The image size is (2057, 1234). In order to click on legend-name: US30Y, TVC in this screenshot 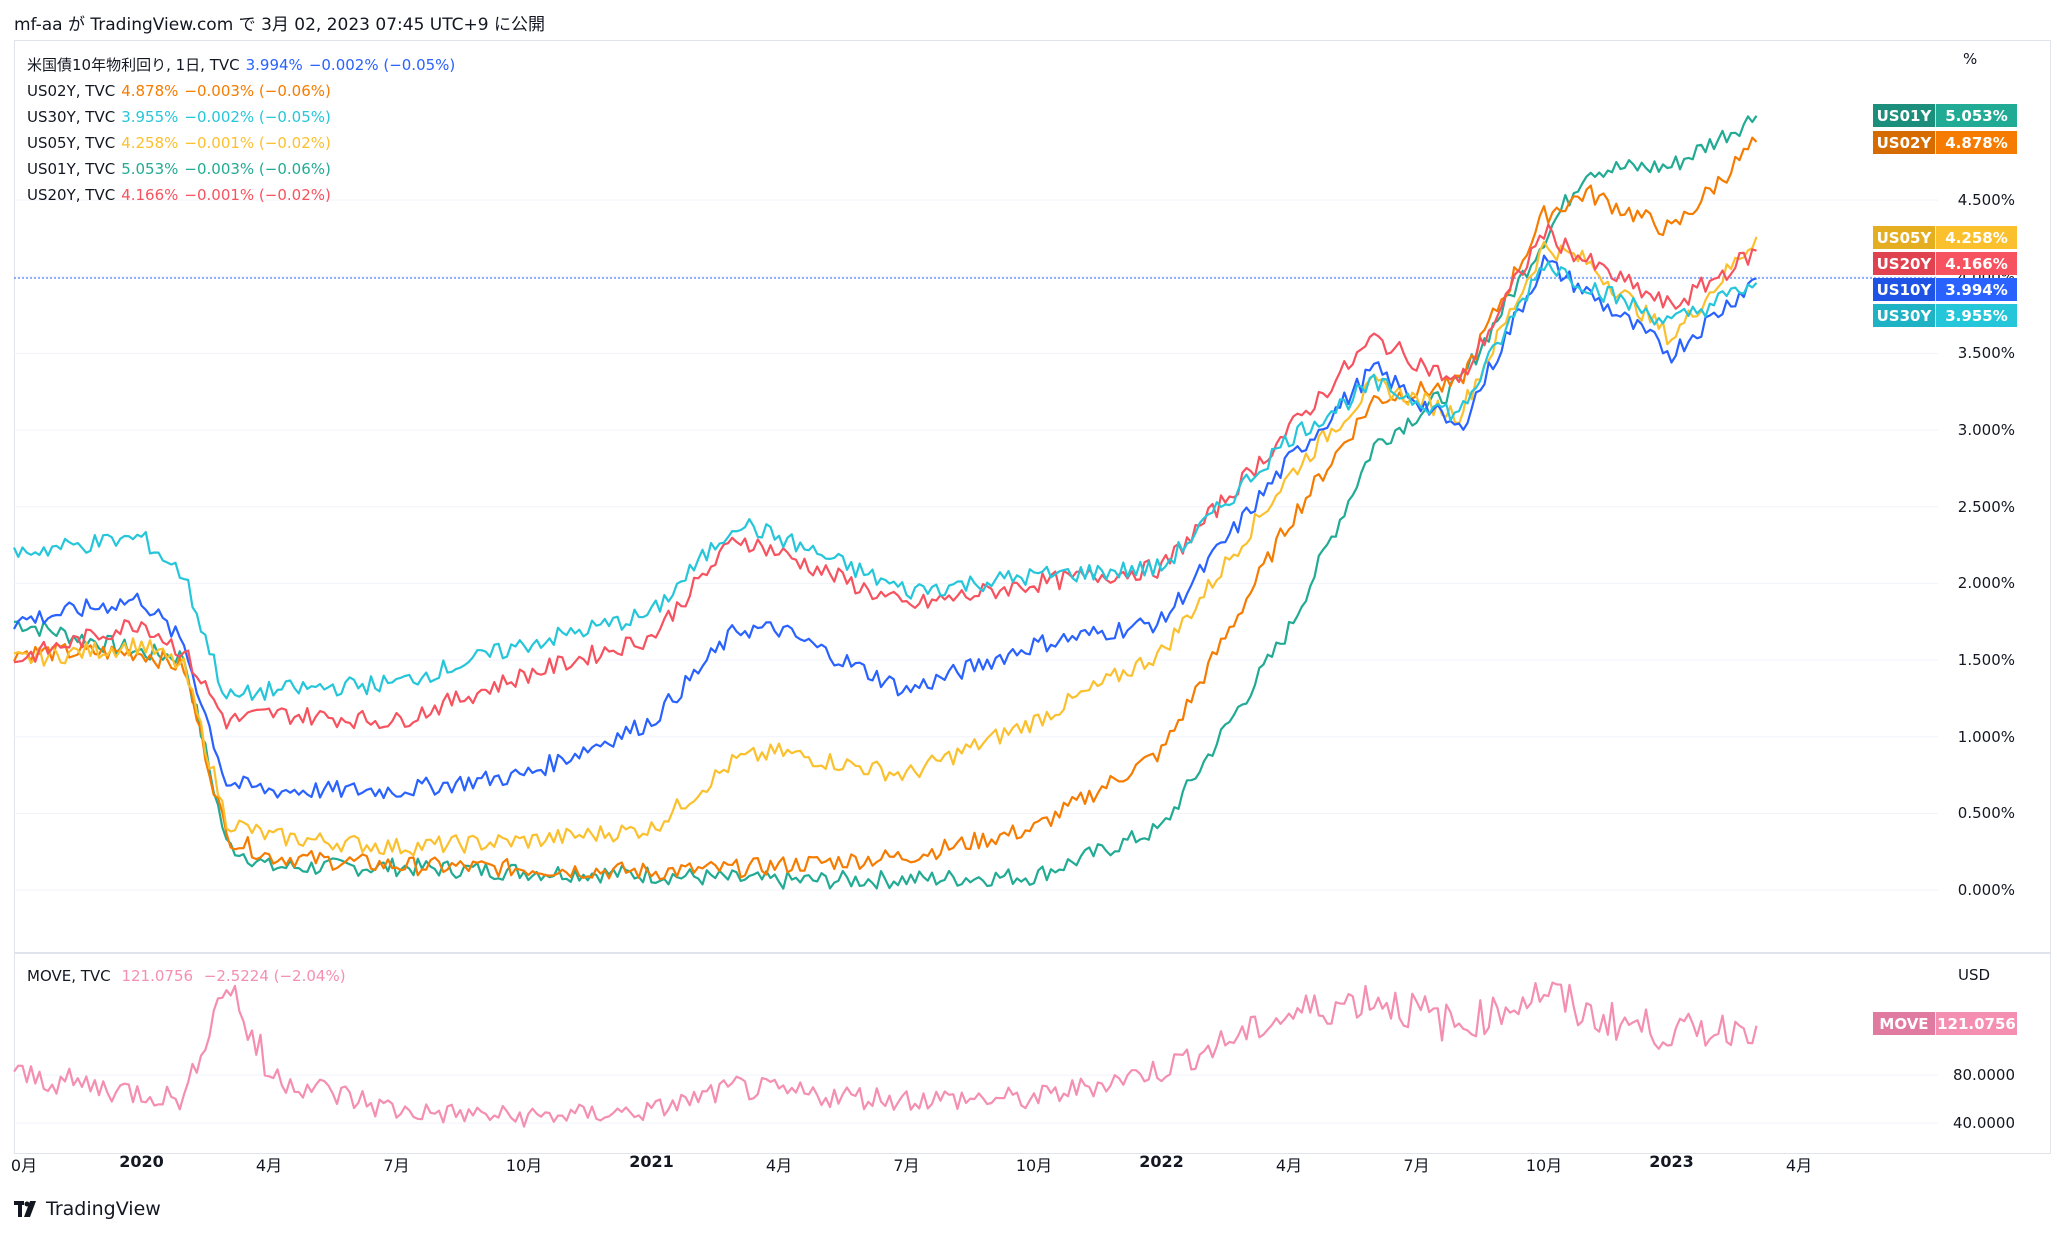, I will do `click(71, 117)`.